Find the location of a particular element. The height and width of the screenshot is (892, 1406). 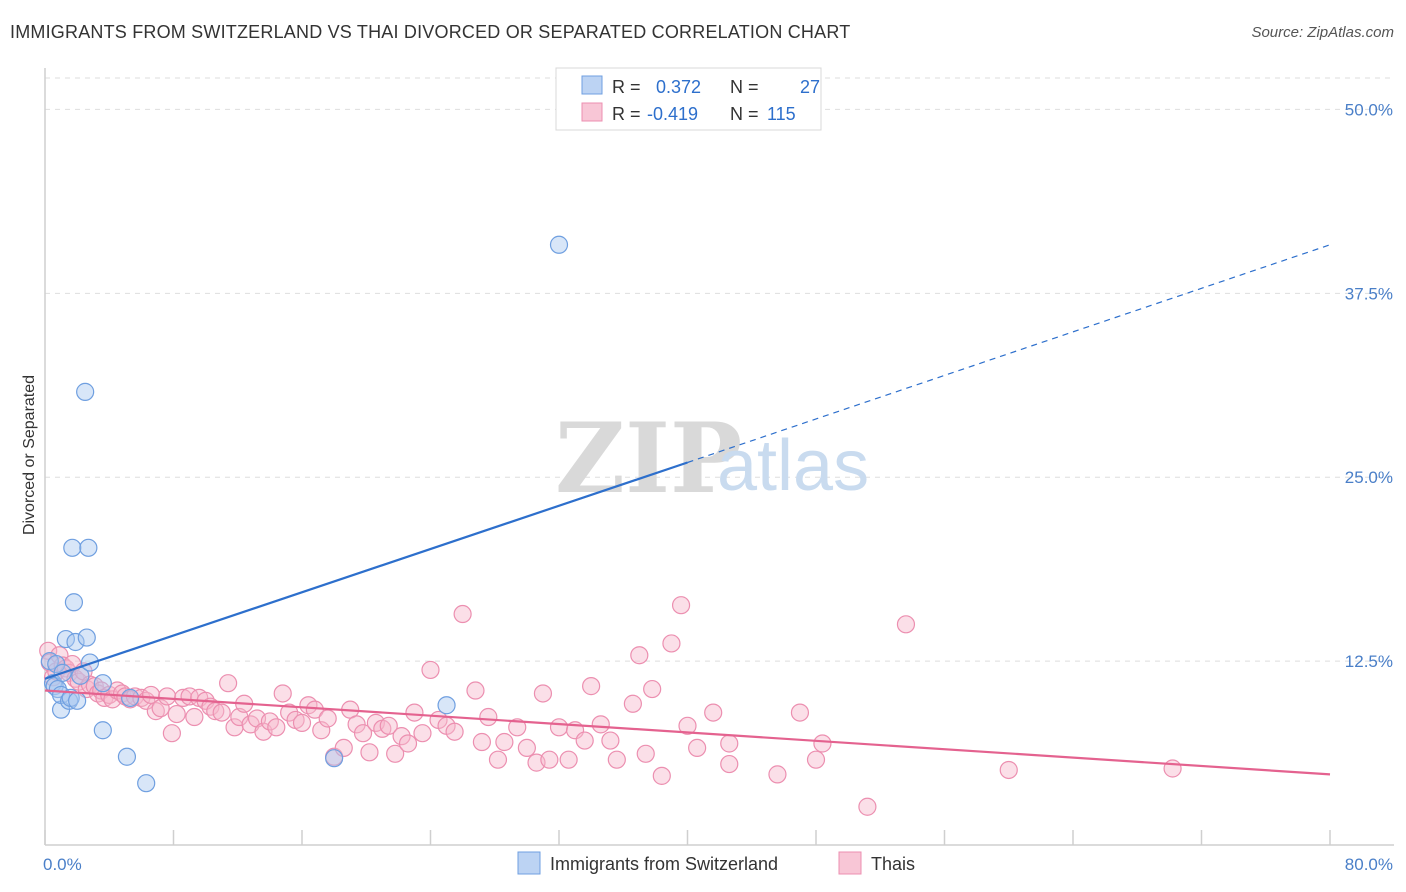

legend-swatch-blue is located at coordinates (592, 85).